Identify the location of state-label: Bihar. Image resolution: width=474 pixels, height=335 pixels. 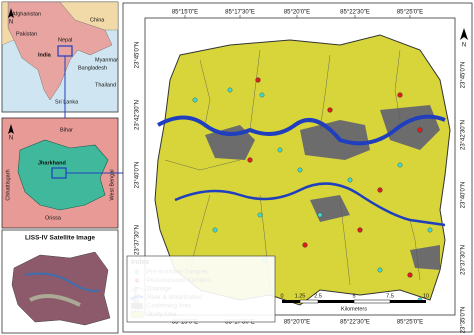
(66, 130).